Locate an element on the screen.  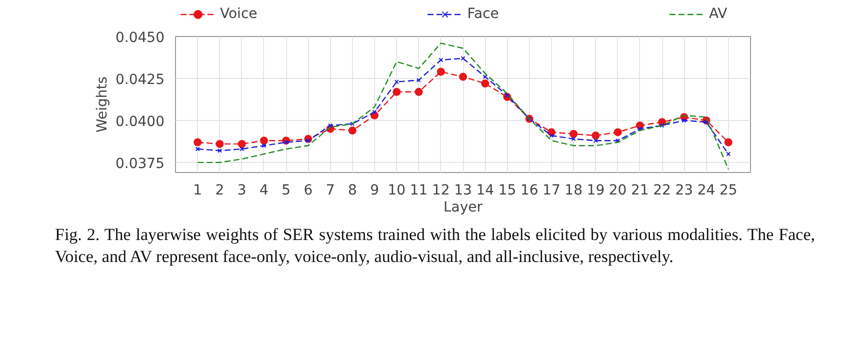
x-tick-label: 19 is located at coordinates (595, 190).